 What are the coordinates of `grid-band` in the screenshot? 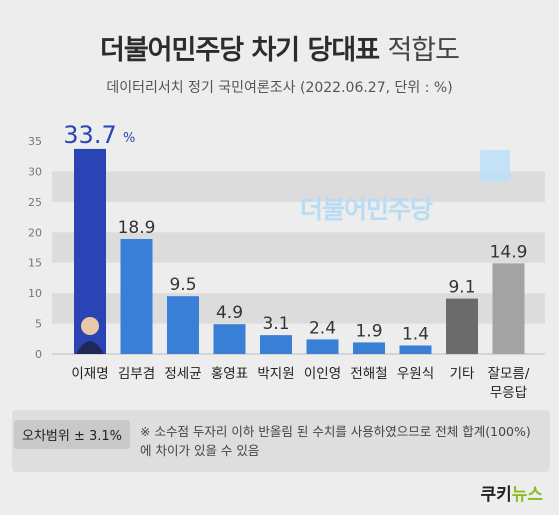 It's located at (298, 186).